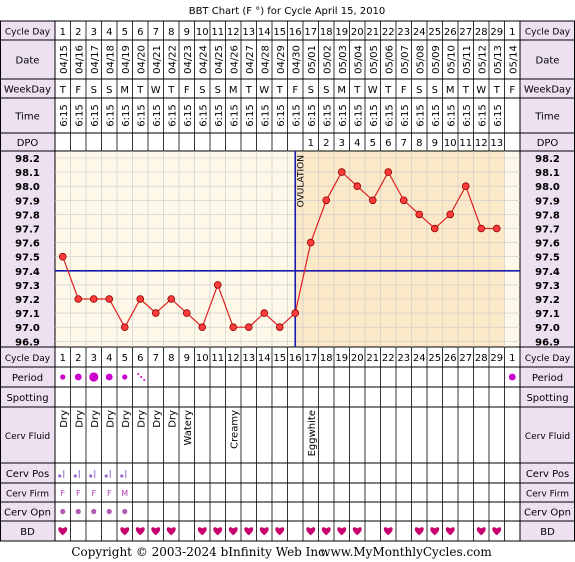  What do you see at coordinates (406, 552) in the screenshot?
I see `footer-site: www.MyMonthlyCycles.com` at bounding box center [406, 552].